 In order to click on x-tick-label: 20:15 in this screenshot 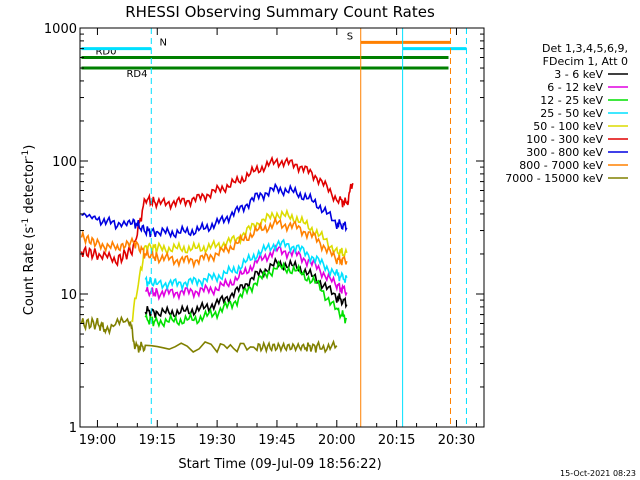, I will do `click(396, 440)`.